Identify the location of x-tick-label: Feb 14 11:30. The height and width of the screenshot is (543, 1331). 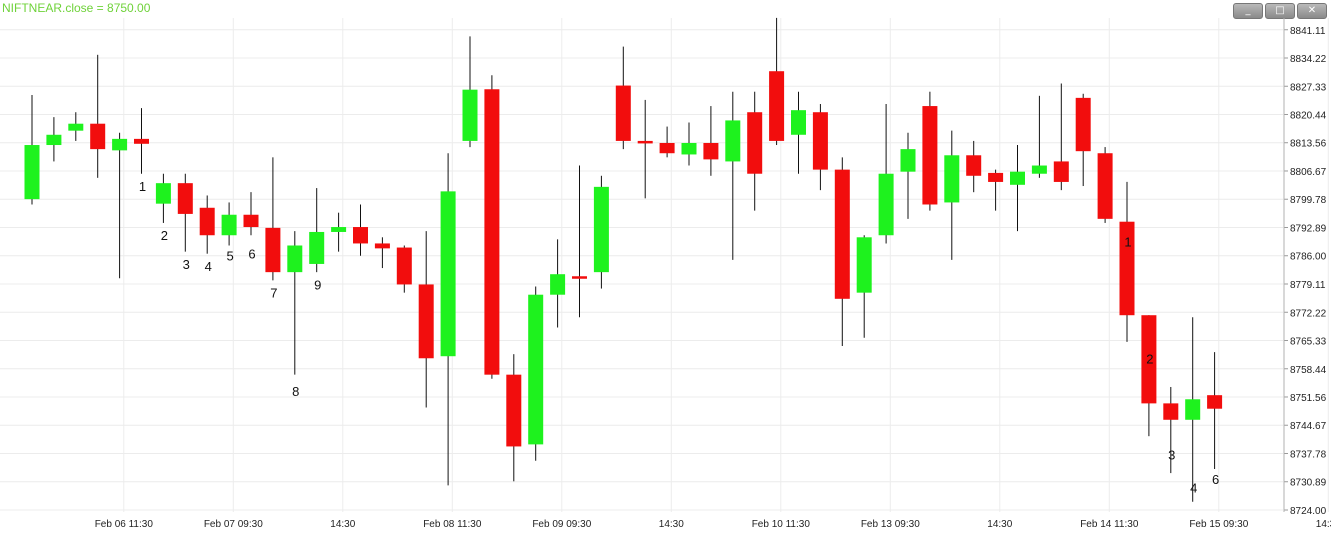
(1109, 524).